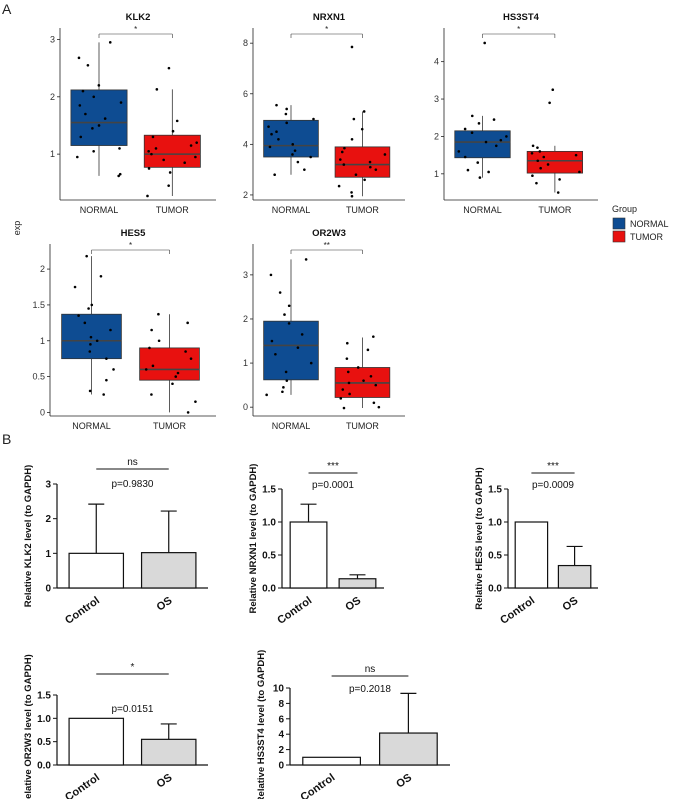 The width and height of the screenshot is (685, 799). I want to click on legend-tumor-swatch, so click(619, 236).